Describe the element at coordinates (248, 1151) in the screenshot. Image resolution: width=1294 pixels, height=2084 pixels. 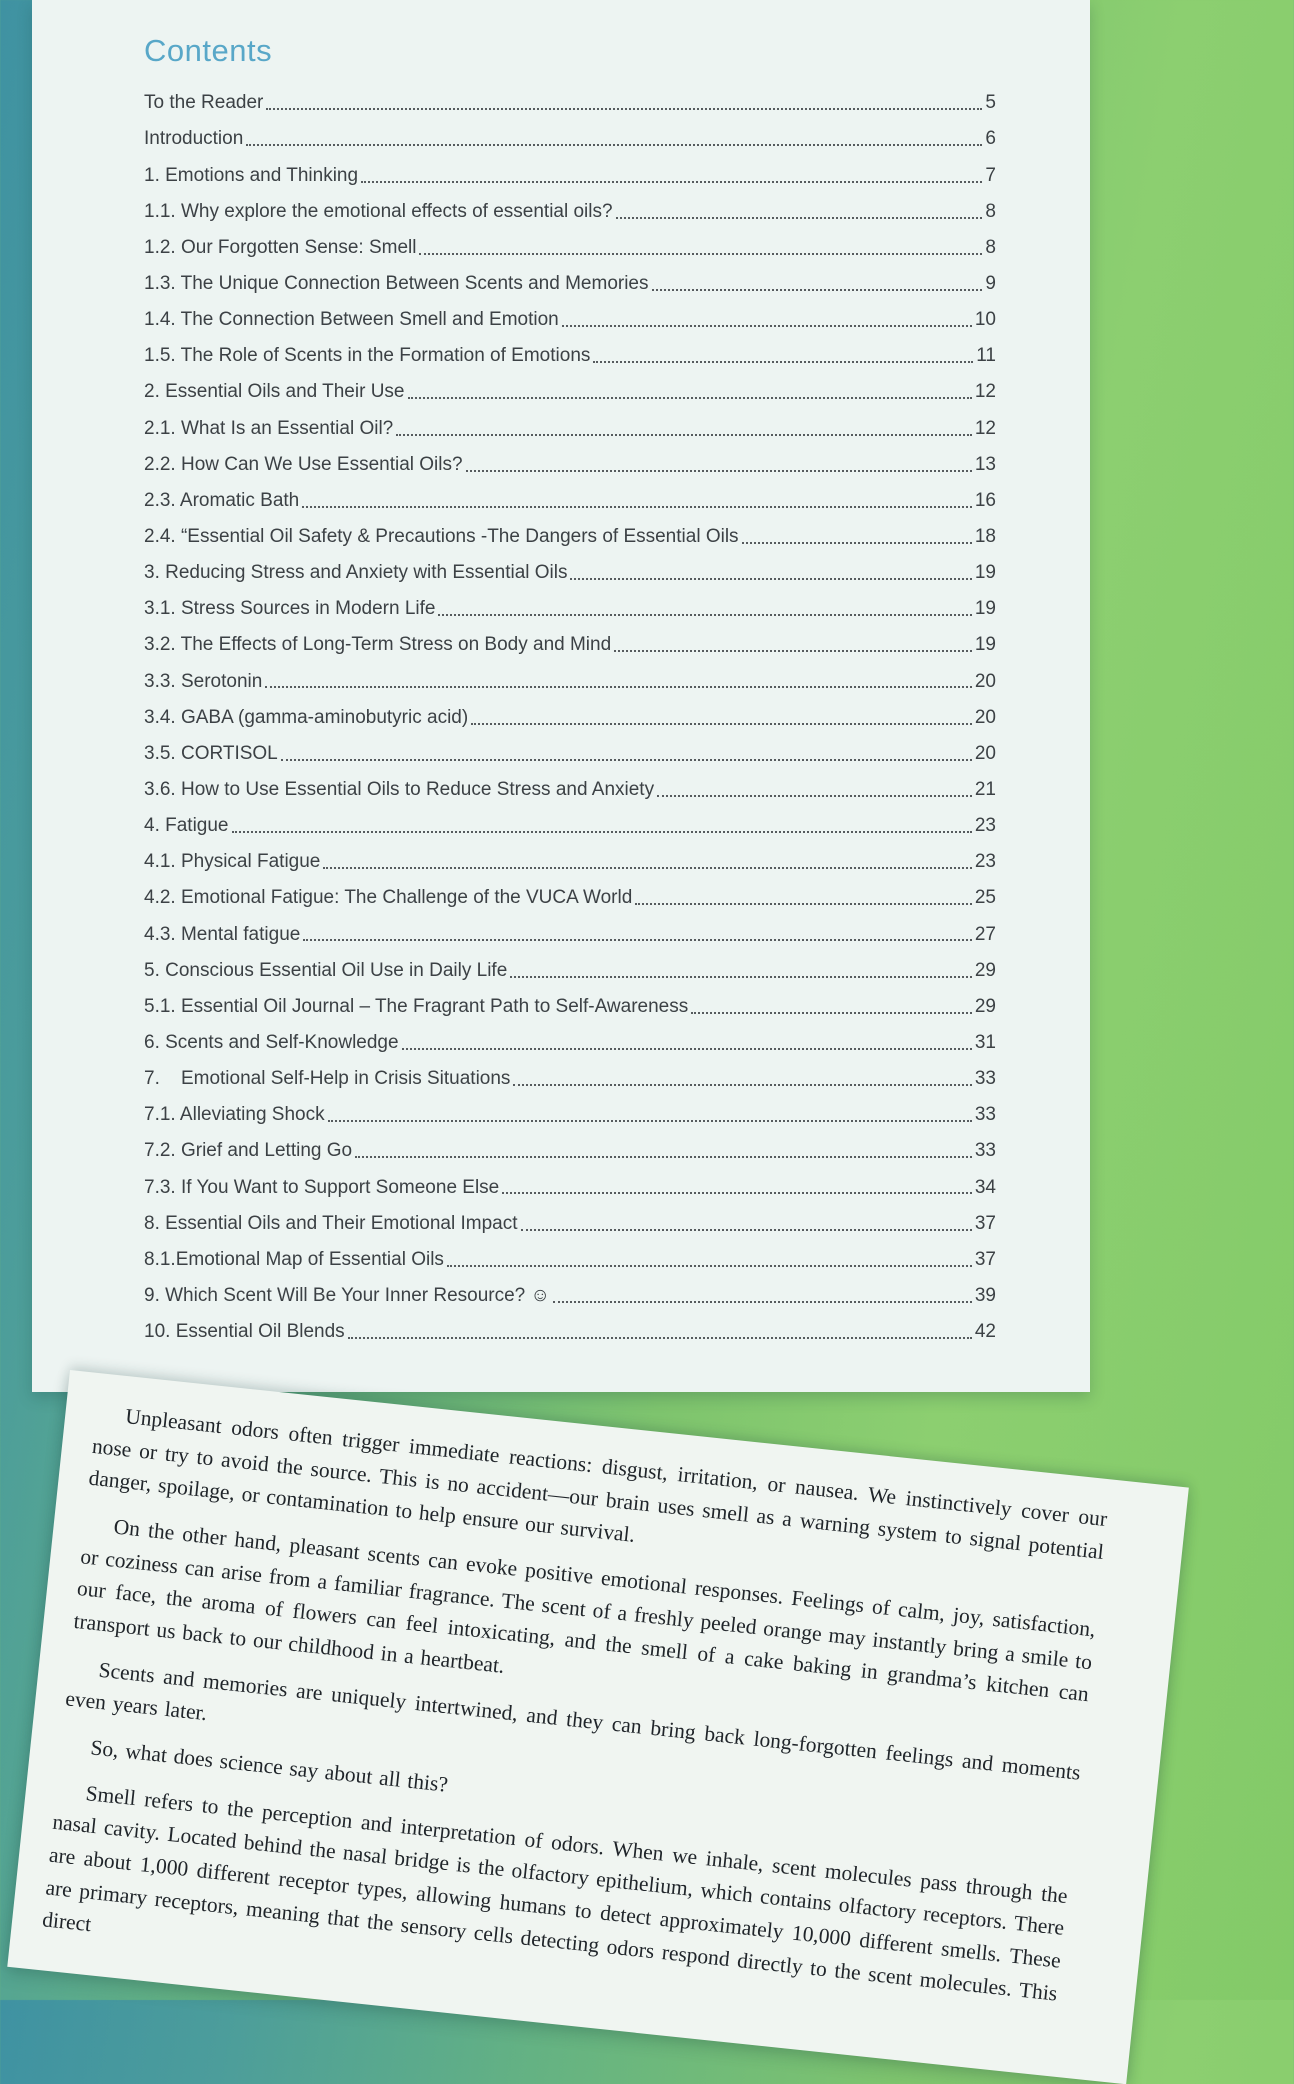
I see `toc-entry-title: 7.2. Grief and Letting Go` at that location.